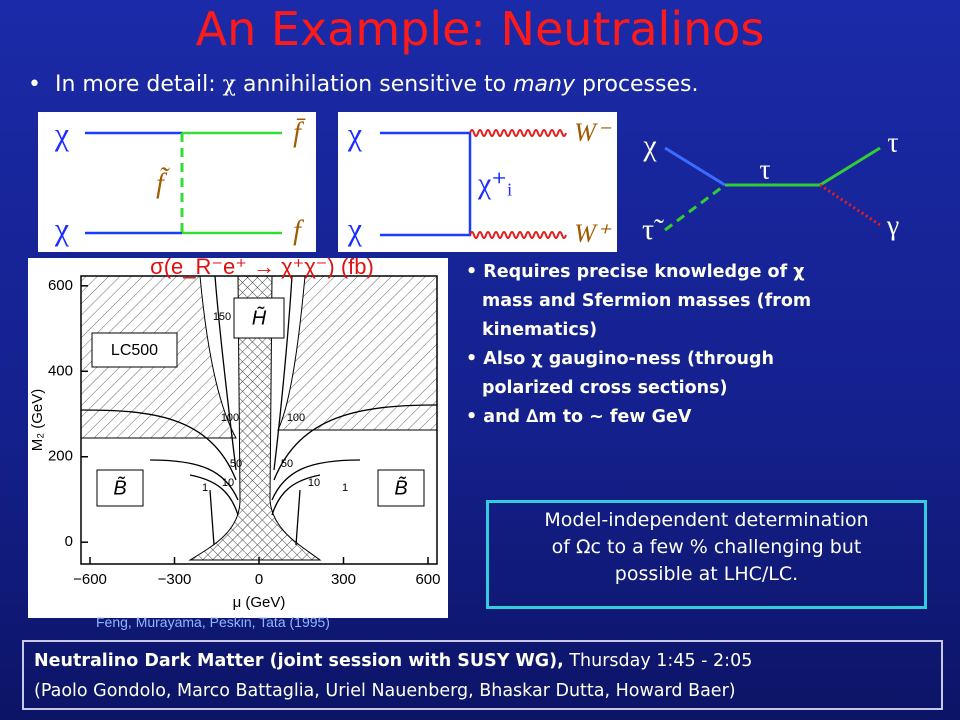 This screenshot has width=960, height=720. Describe the element at coordinates (262, 266) in the screenshot. I see `plot-title: σ(e_R⁻e⁺ → χ⁺χ⁻) (fb)` at that location.